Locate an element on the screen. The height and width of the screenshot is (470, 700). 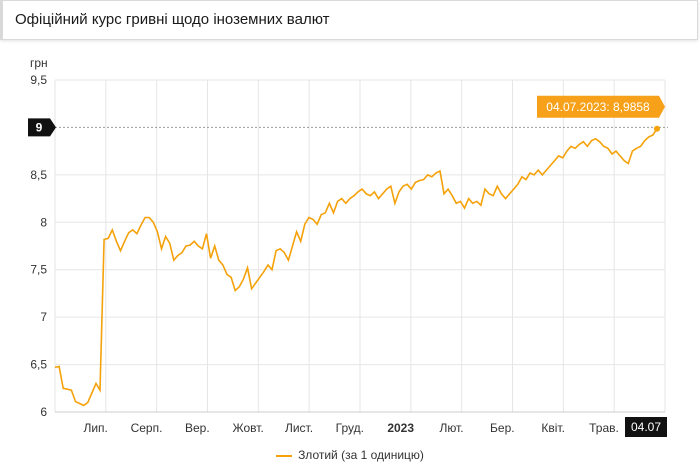
y-tick-label: 8 is located at coordinates (43, 222).